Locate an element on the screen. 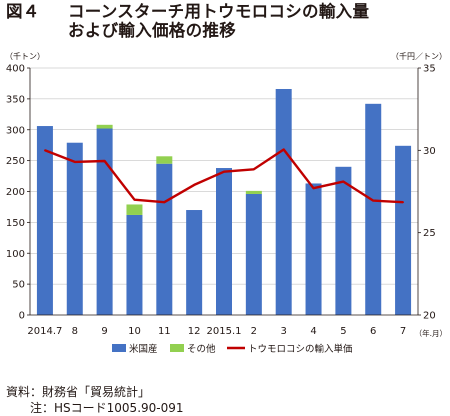 Image resolution: width=450 pixels, height=416 pixels. left-axis-unit: （千トン） is located at coordinates (25, 56).